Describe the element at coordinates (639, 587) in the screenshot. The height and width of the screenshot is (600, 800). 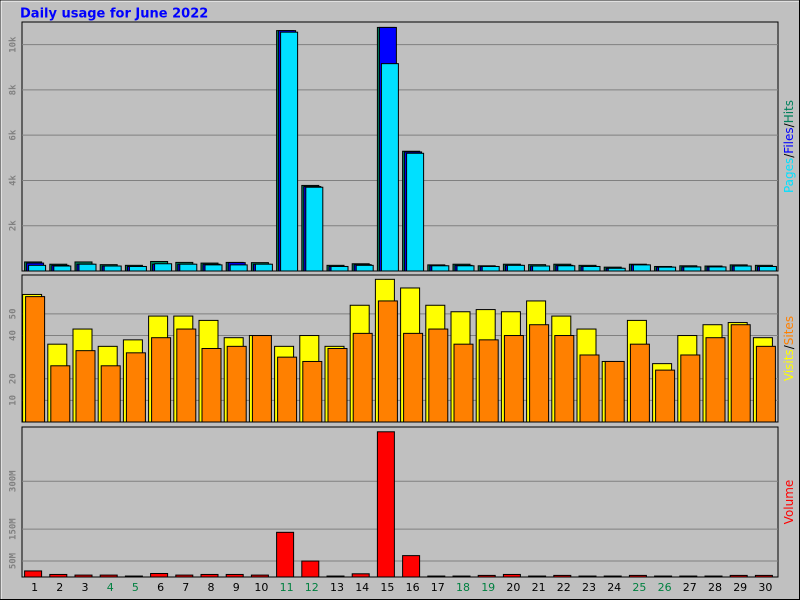
I see `x-tick-label: 25` at that location.